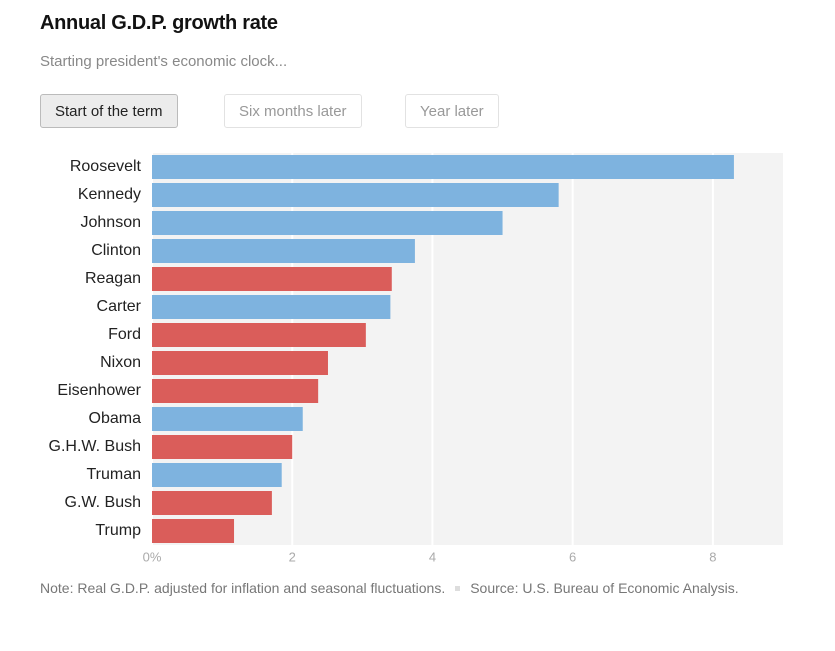  What do you see at coordinates (115, 418) in the screenshot?
I see `y-tick-label: Obama` at bounding box center [115, 418].